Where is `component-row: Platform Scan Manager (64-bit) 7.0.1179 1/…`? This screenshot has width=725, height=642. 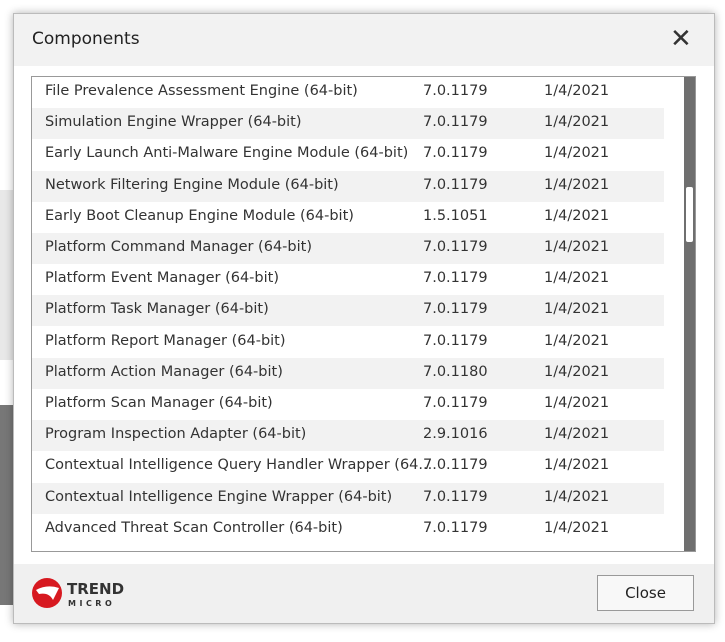
component-row: Platform Scan Manager (64-bit) 7.0.1179 1/… is located at coordinates (348, 404).